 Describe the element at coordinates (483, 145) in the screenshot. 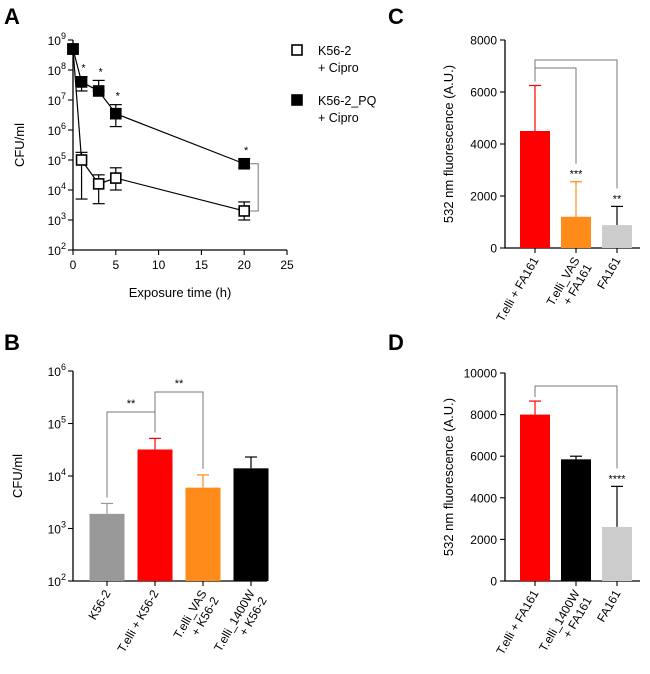

I see `y-tick-label-c: 4000` at that location.